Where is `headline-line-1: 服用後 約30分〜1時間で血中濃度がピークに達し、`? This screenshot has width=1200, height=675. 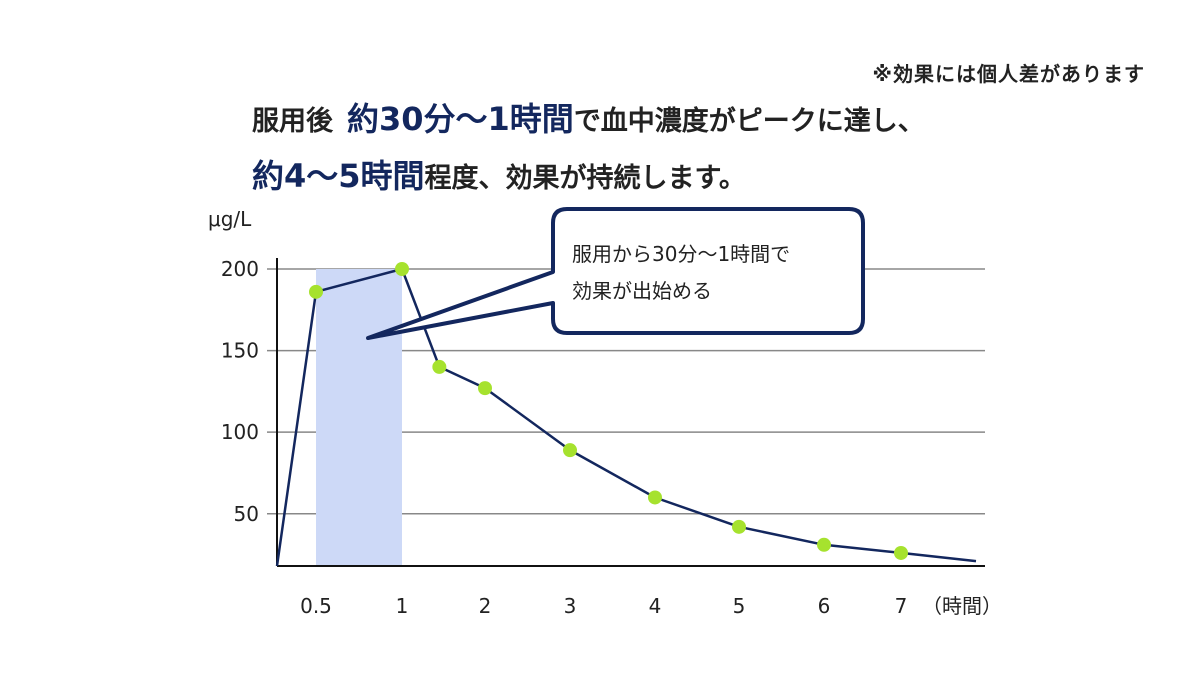
headline-line-1: 服用後 約30分〜1時間で血中濃度がピークに達し、 is located at coordinates (588, 120).